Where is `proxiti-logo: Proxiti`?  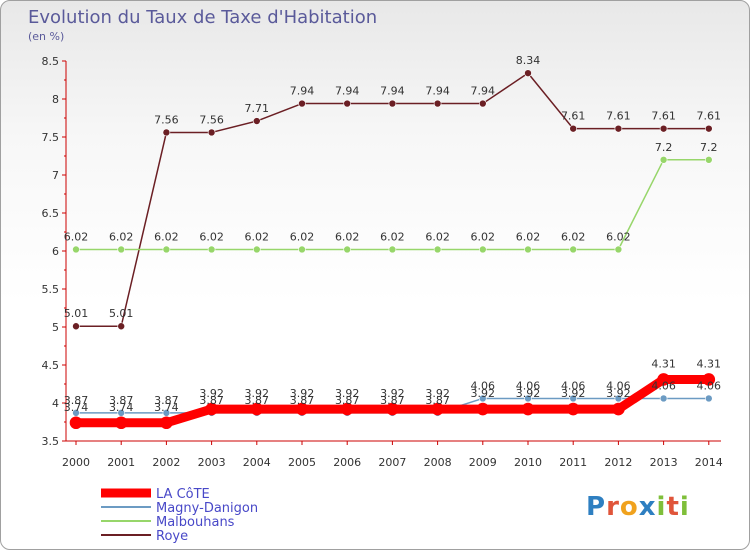 proxiti-logo: Proxiti is located at coordinates (638, 507).